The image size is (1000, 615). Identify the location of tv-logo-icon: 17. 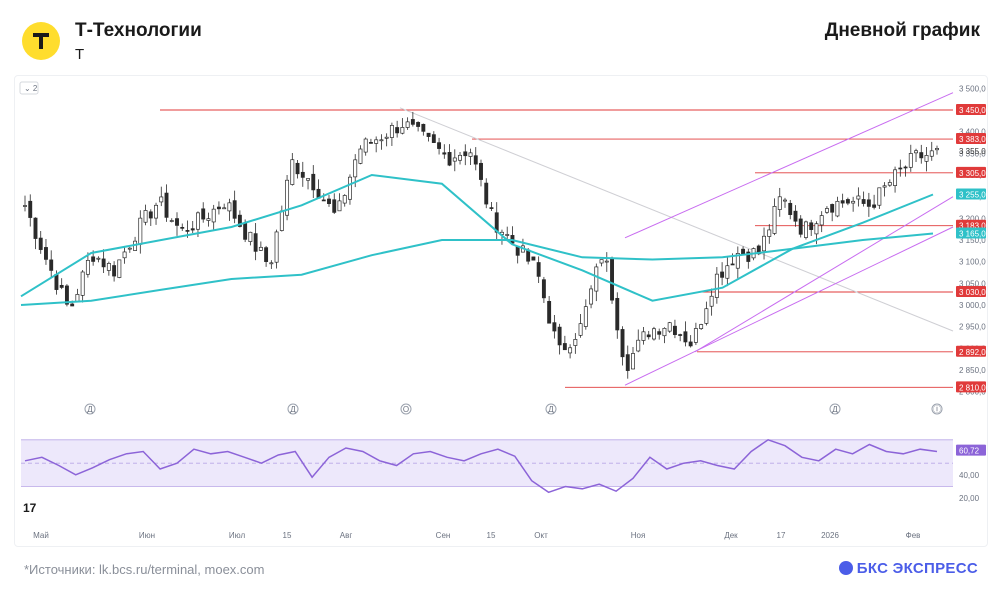
(30, 508).